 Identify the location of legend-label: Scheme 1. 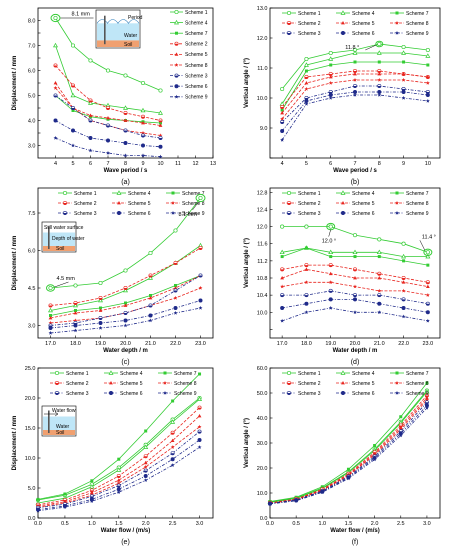
(309, 194).